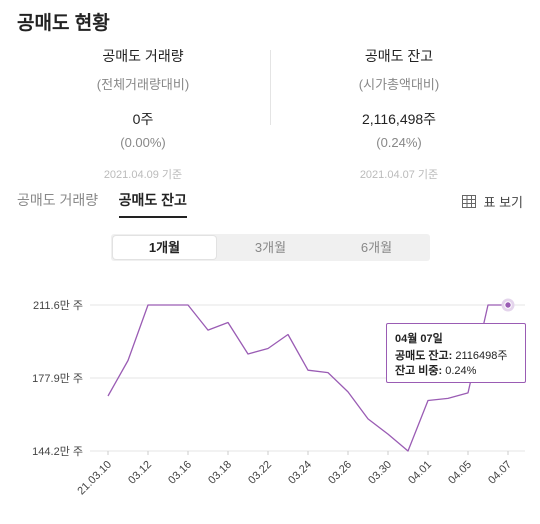 This screenshot has width=540, height=524. What do you see at coordinates (57, 378) in the screenshot?
I see `y-tick-label: 177.9만 주` at bounding box center [57, 378].